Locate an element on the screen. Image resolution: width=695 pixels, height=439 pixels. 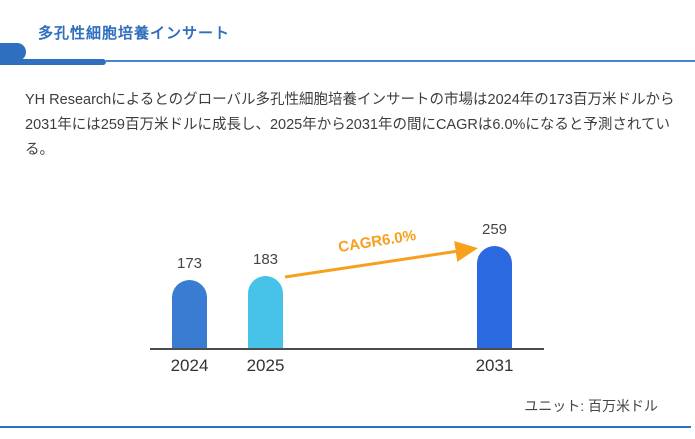
bar-value-label: 173 is located at coordinates (189, 263).